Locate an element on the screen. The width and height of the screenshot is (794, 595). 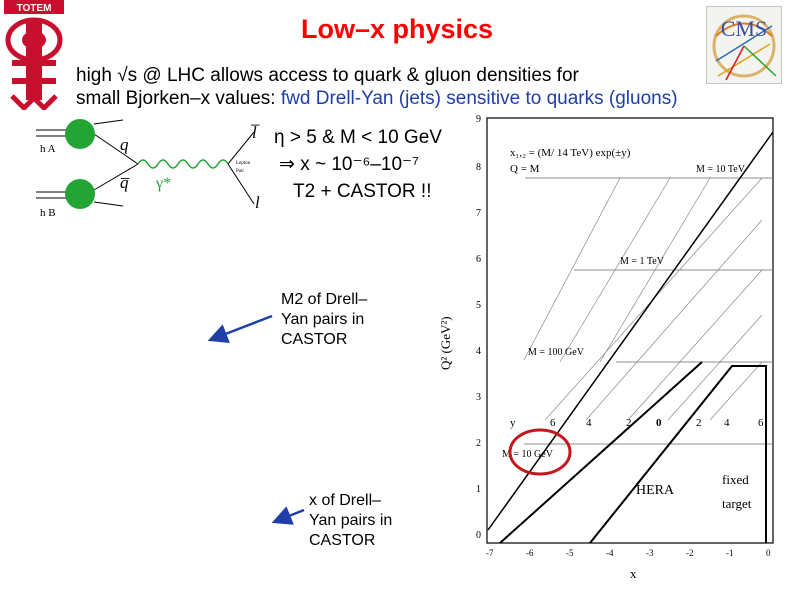
antilepton-label: l̅ is located at coordinates (256, 132).